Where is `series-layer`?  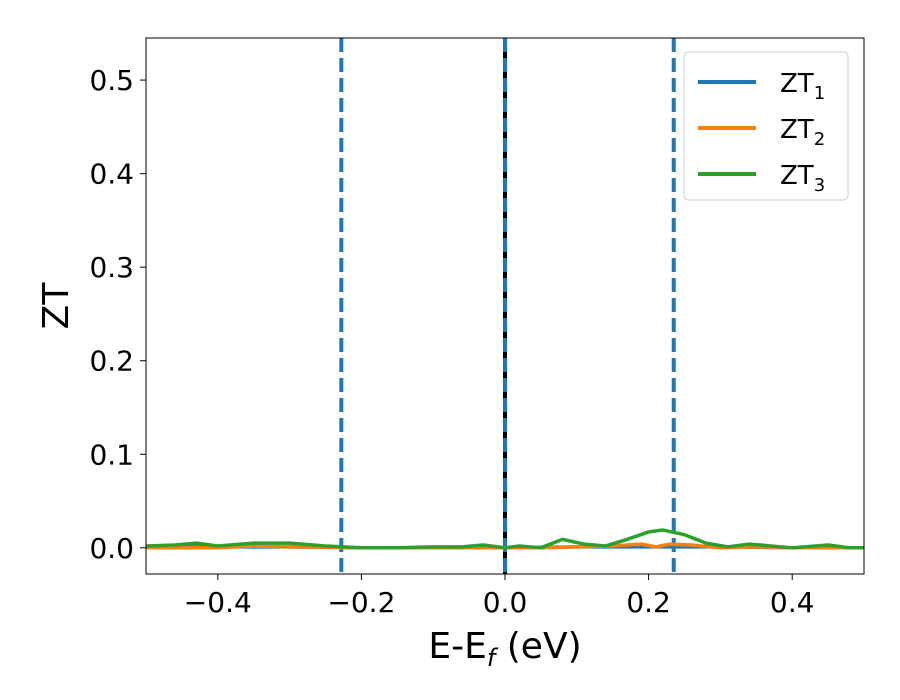 series-layer is located at coordinates (505, 539).